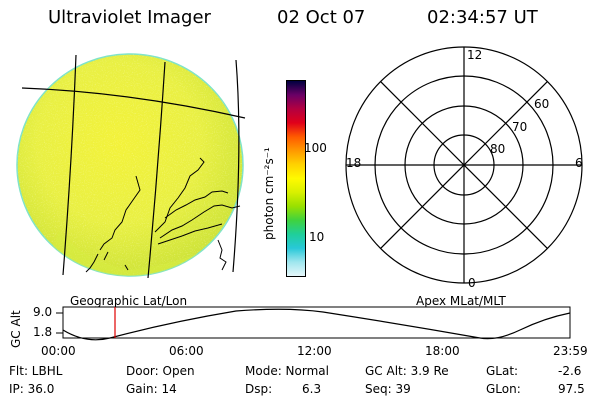 Image resolution: width=600 pixels, height=400 pixels. I want to click on mode-readout: Mode: Normal, so click(287, 371).